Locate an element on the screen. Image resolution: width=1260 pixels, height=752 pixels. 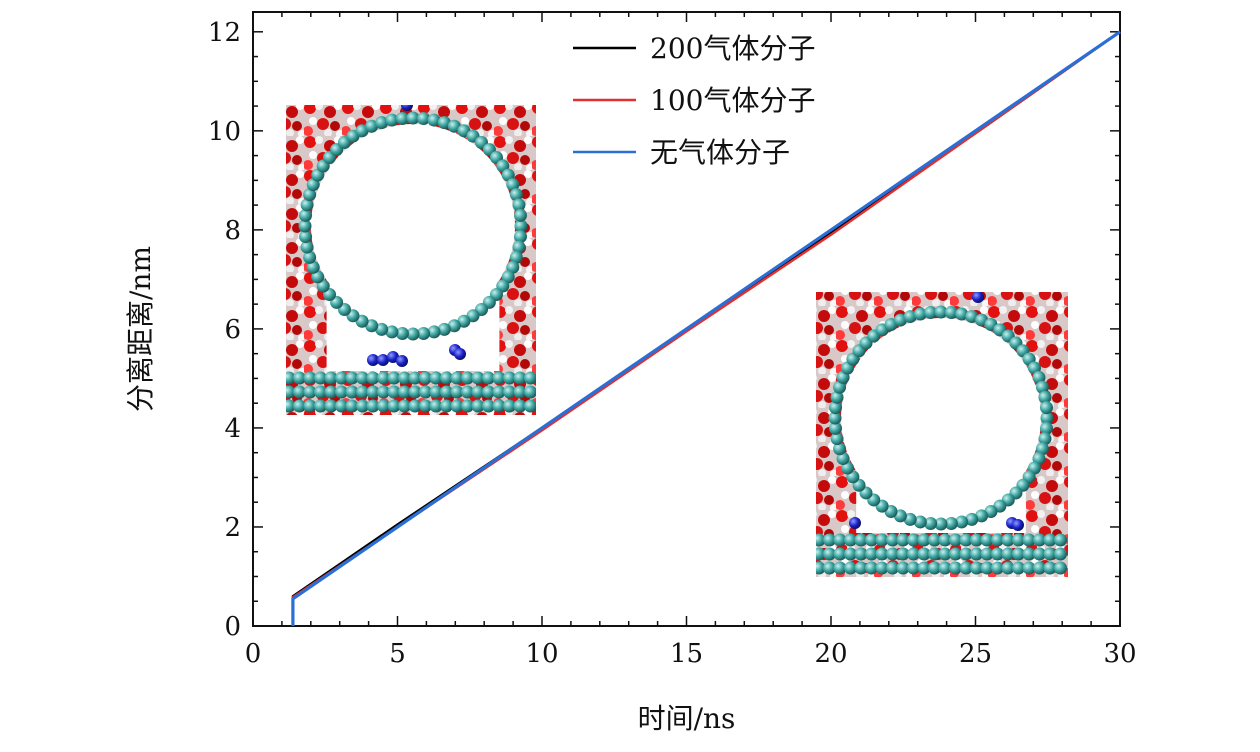
x-tick-label: 30 is located at coordinates (1119, 654).